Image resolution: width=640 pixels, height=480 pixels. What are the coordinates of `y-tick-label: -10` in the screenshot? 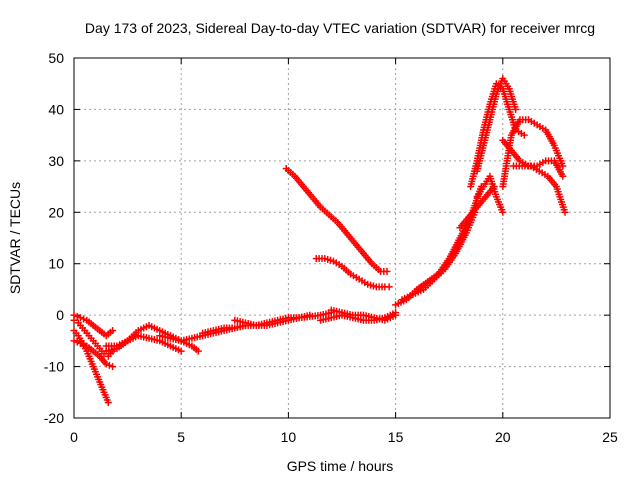 It's located at (54, 367).